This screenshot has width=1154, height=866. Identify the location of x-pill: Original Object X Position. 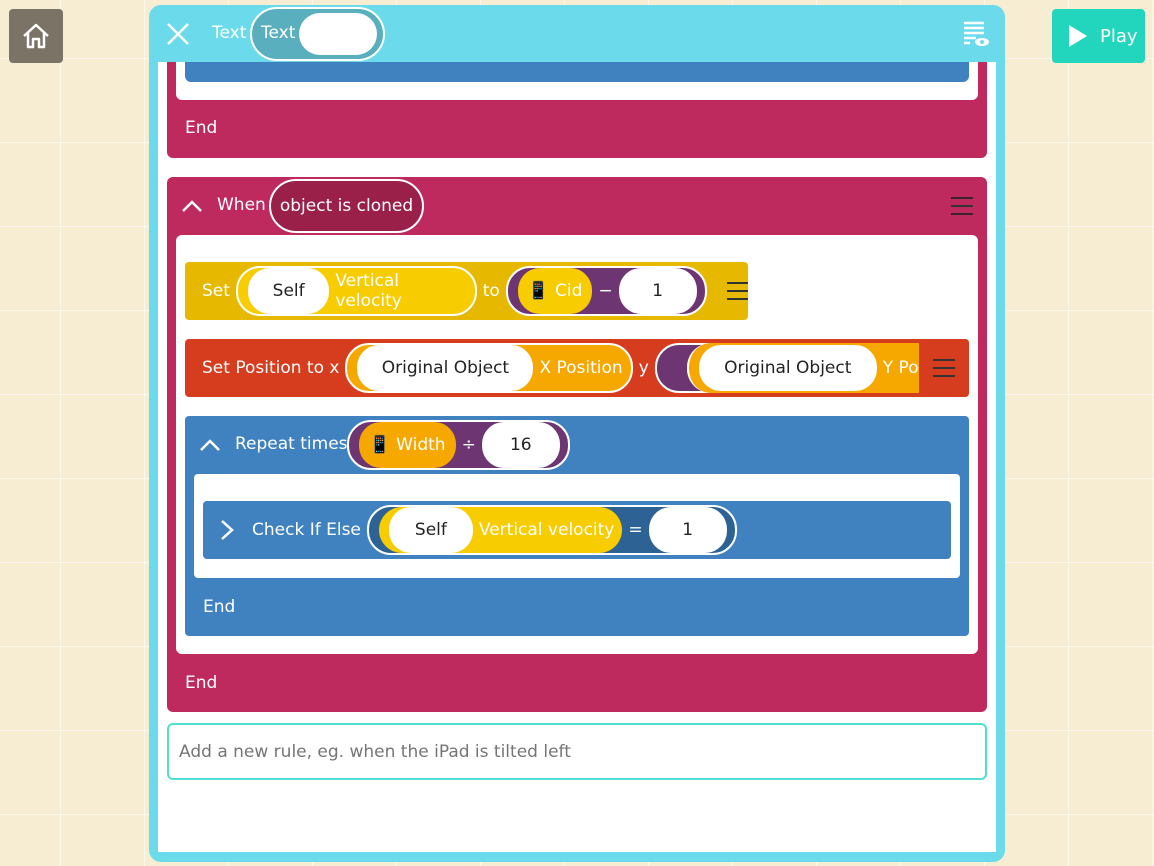
(489, 368).